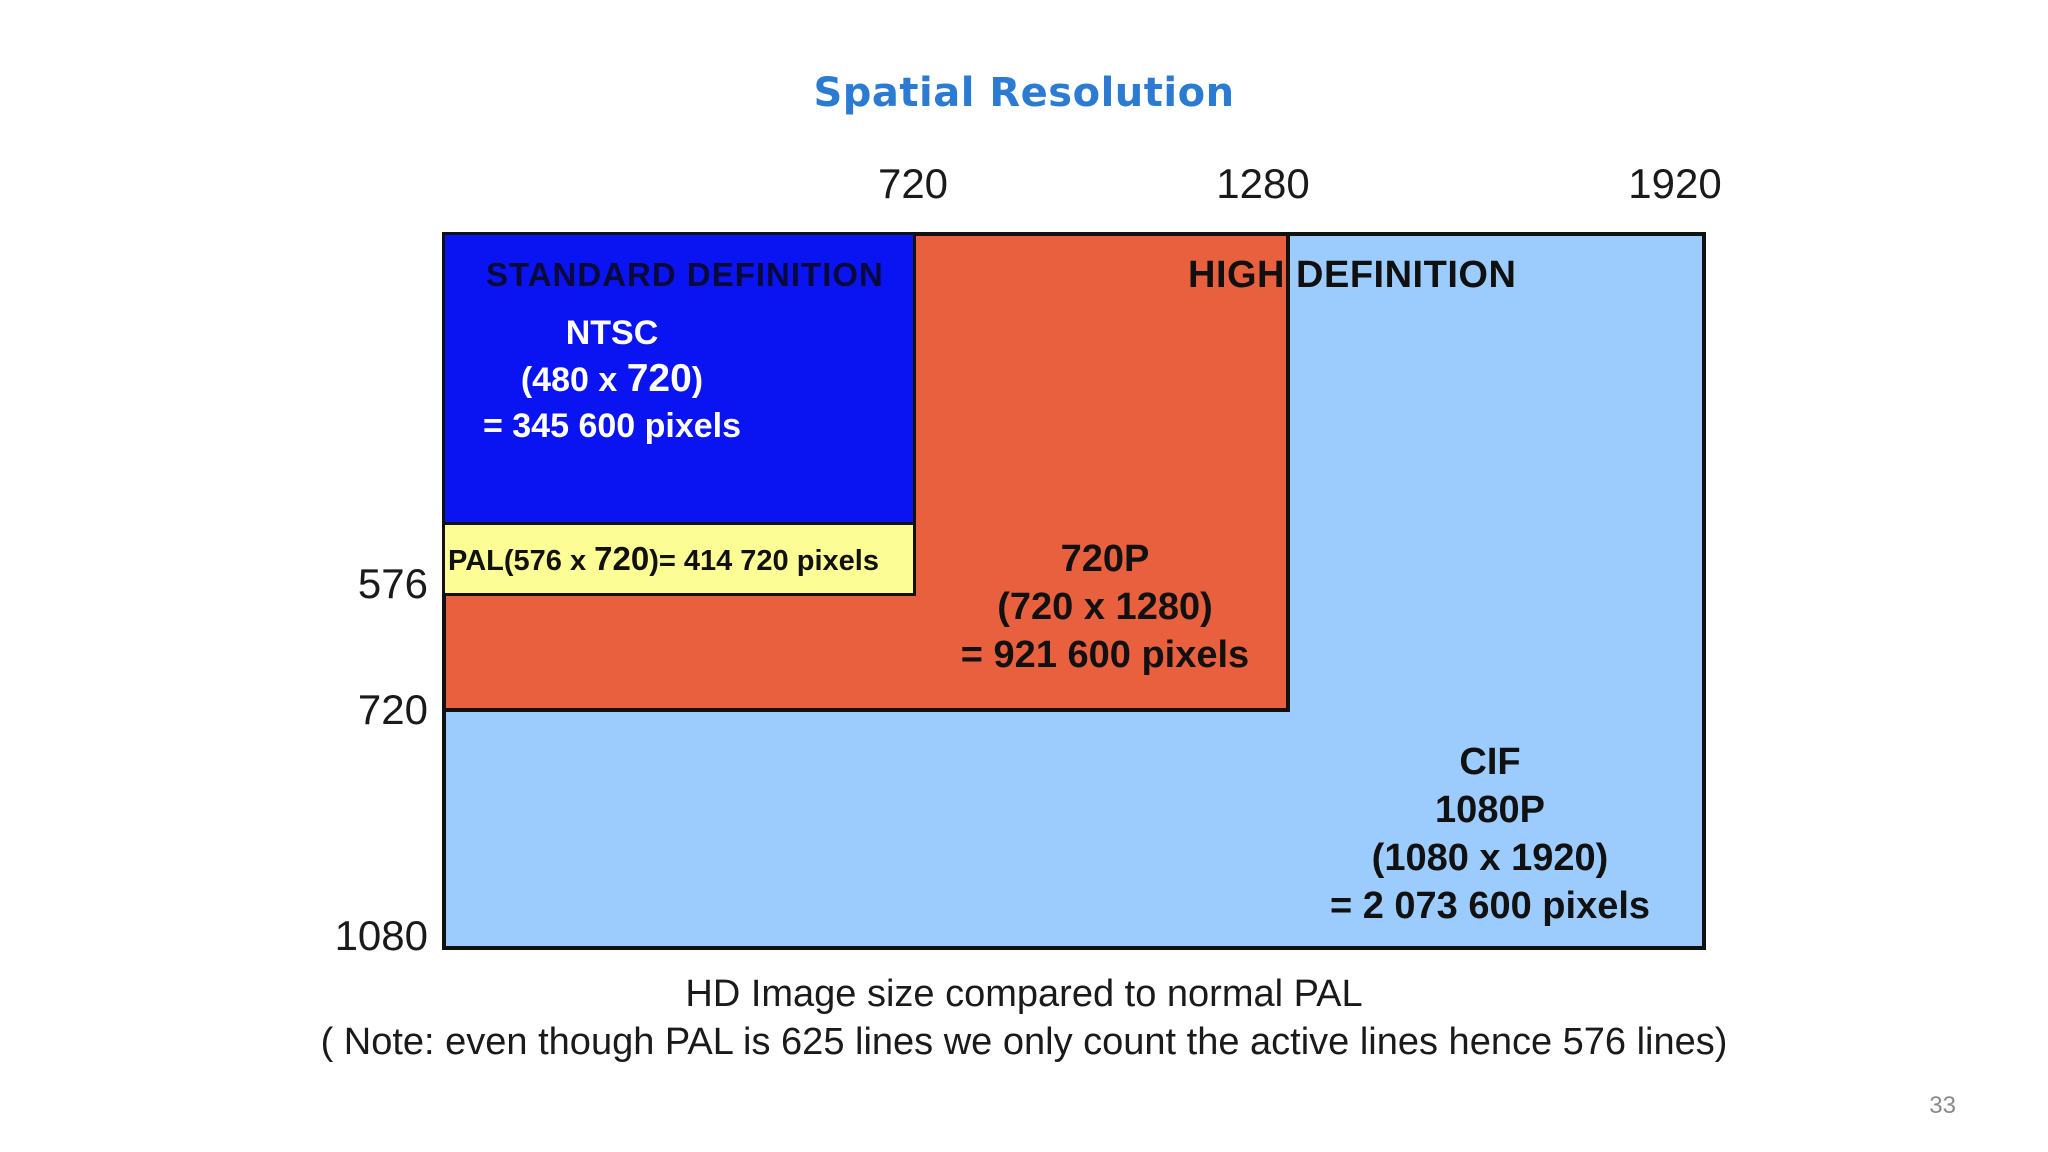 The width and height of the screenshot is (2048, 1152). I want to click on ntsc-dimensions: (480 x 720), so click(612, 378).